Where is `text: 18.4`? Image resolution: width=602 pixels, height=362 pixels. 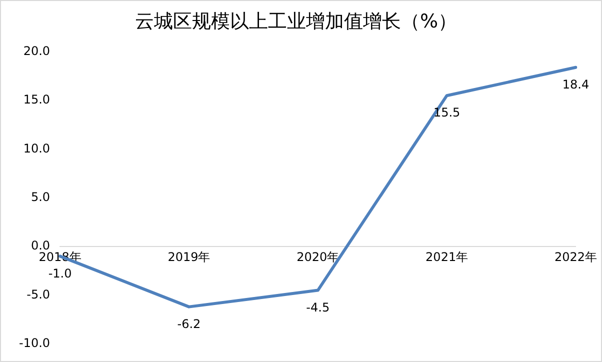
text: 18.4 is located at coordinates (576, 85).